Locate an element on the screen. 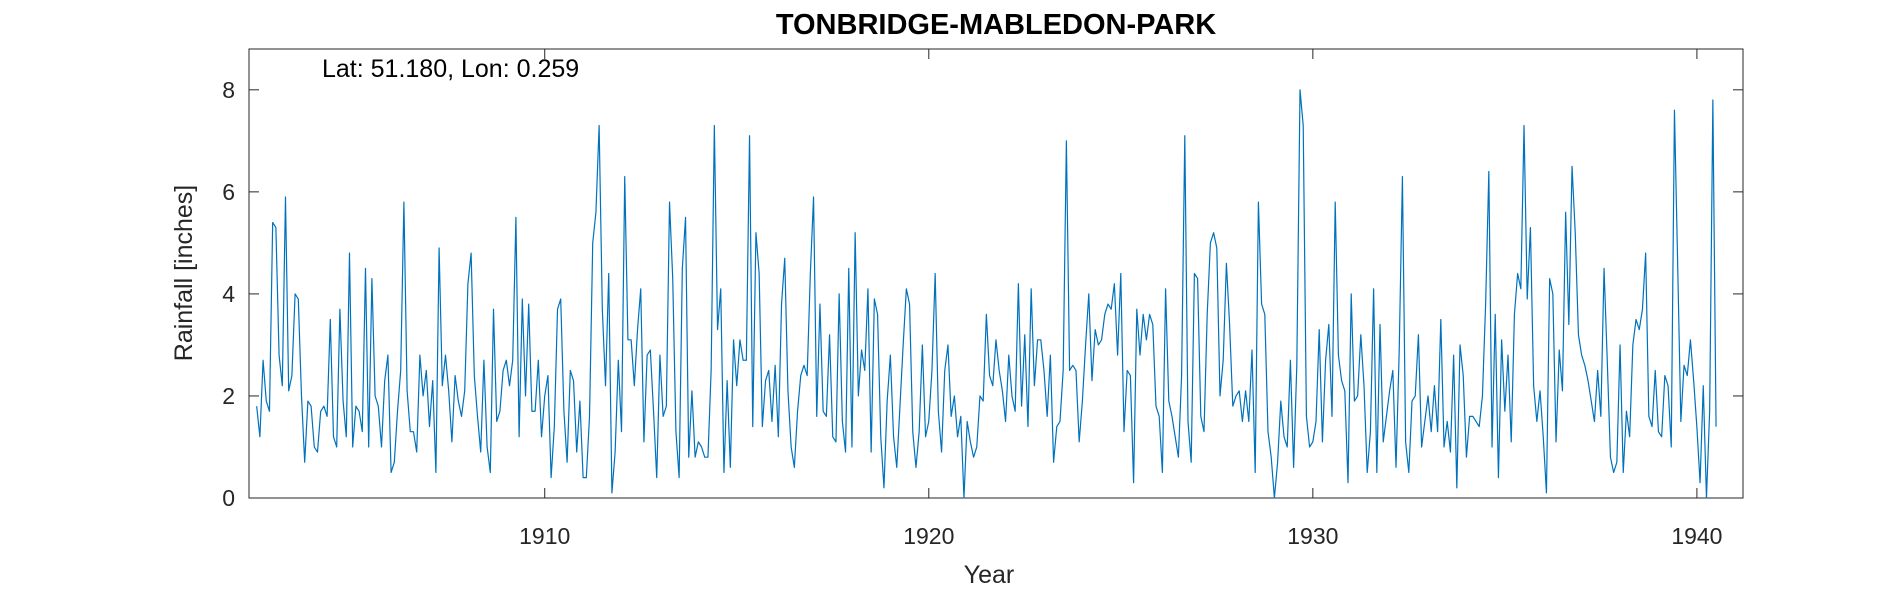 This screenshot has height=591, width=1890. x-tick-label: 1920 is located at coordinates (928, 536).